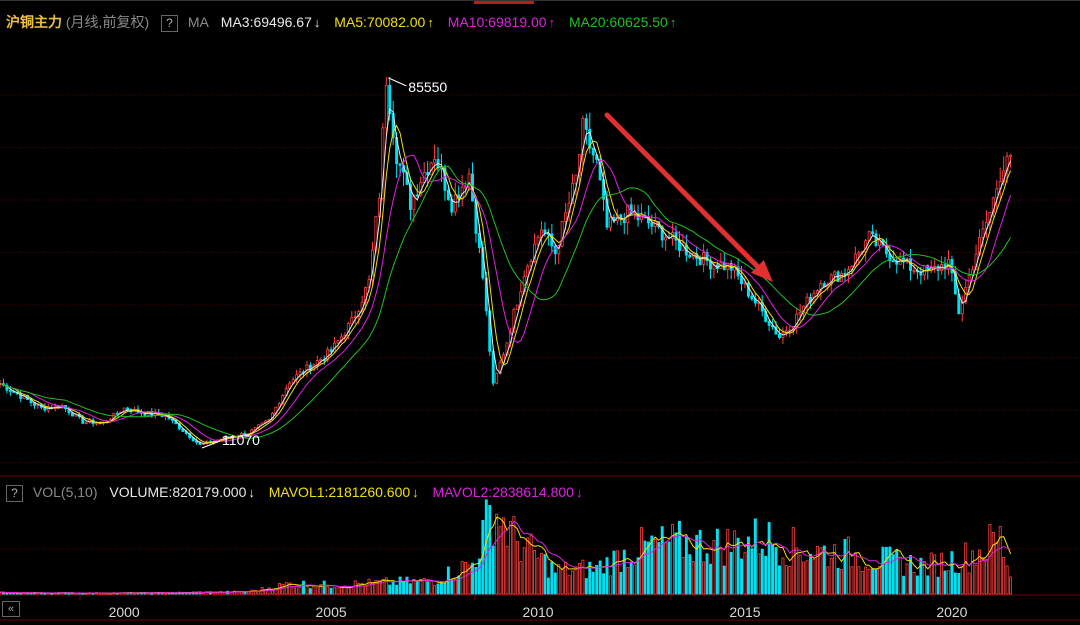  I want to click on indicator-name: MA, so click(198, 22).